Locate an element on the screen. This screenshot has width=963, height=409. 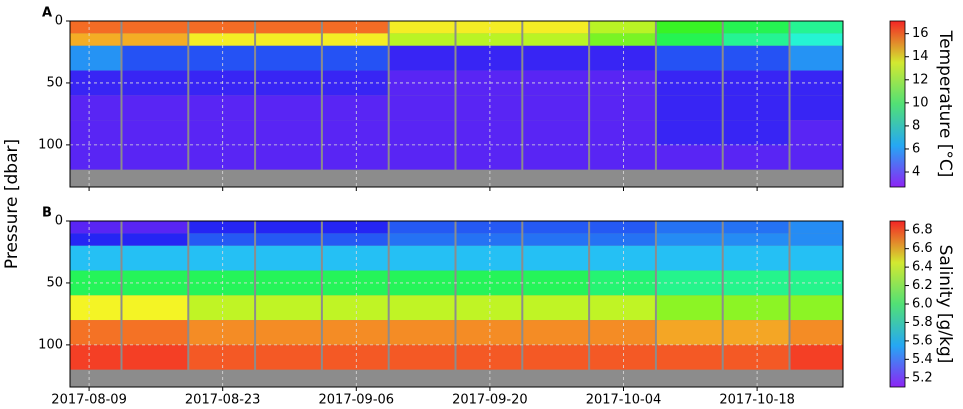
y-tick-label: 100 is located at coordinates (50, 144).